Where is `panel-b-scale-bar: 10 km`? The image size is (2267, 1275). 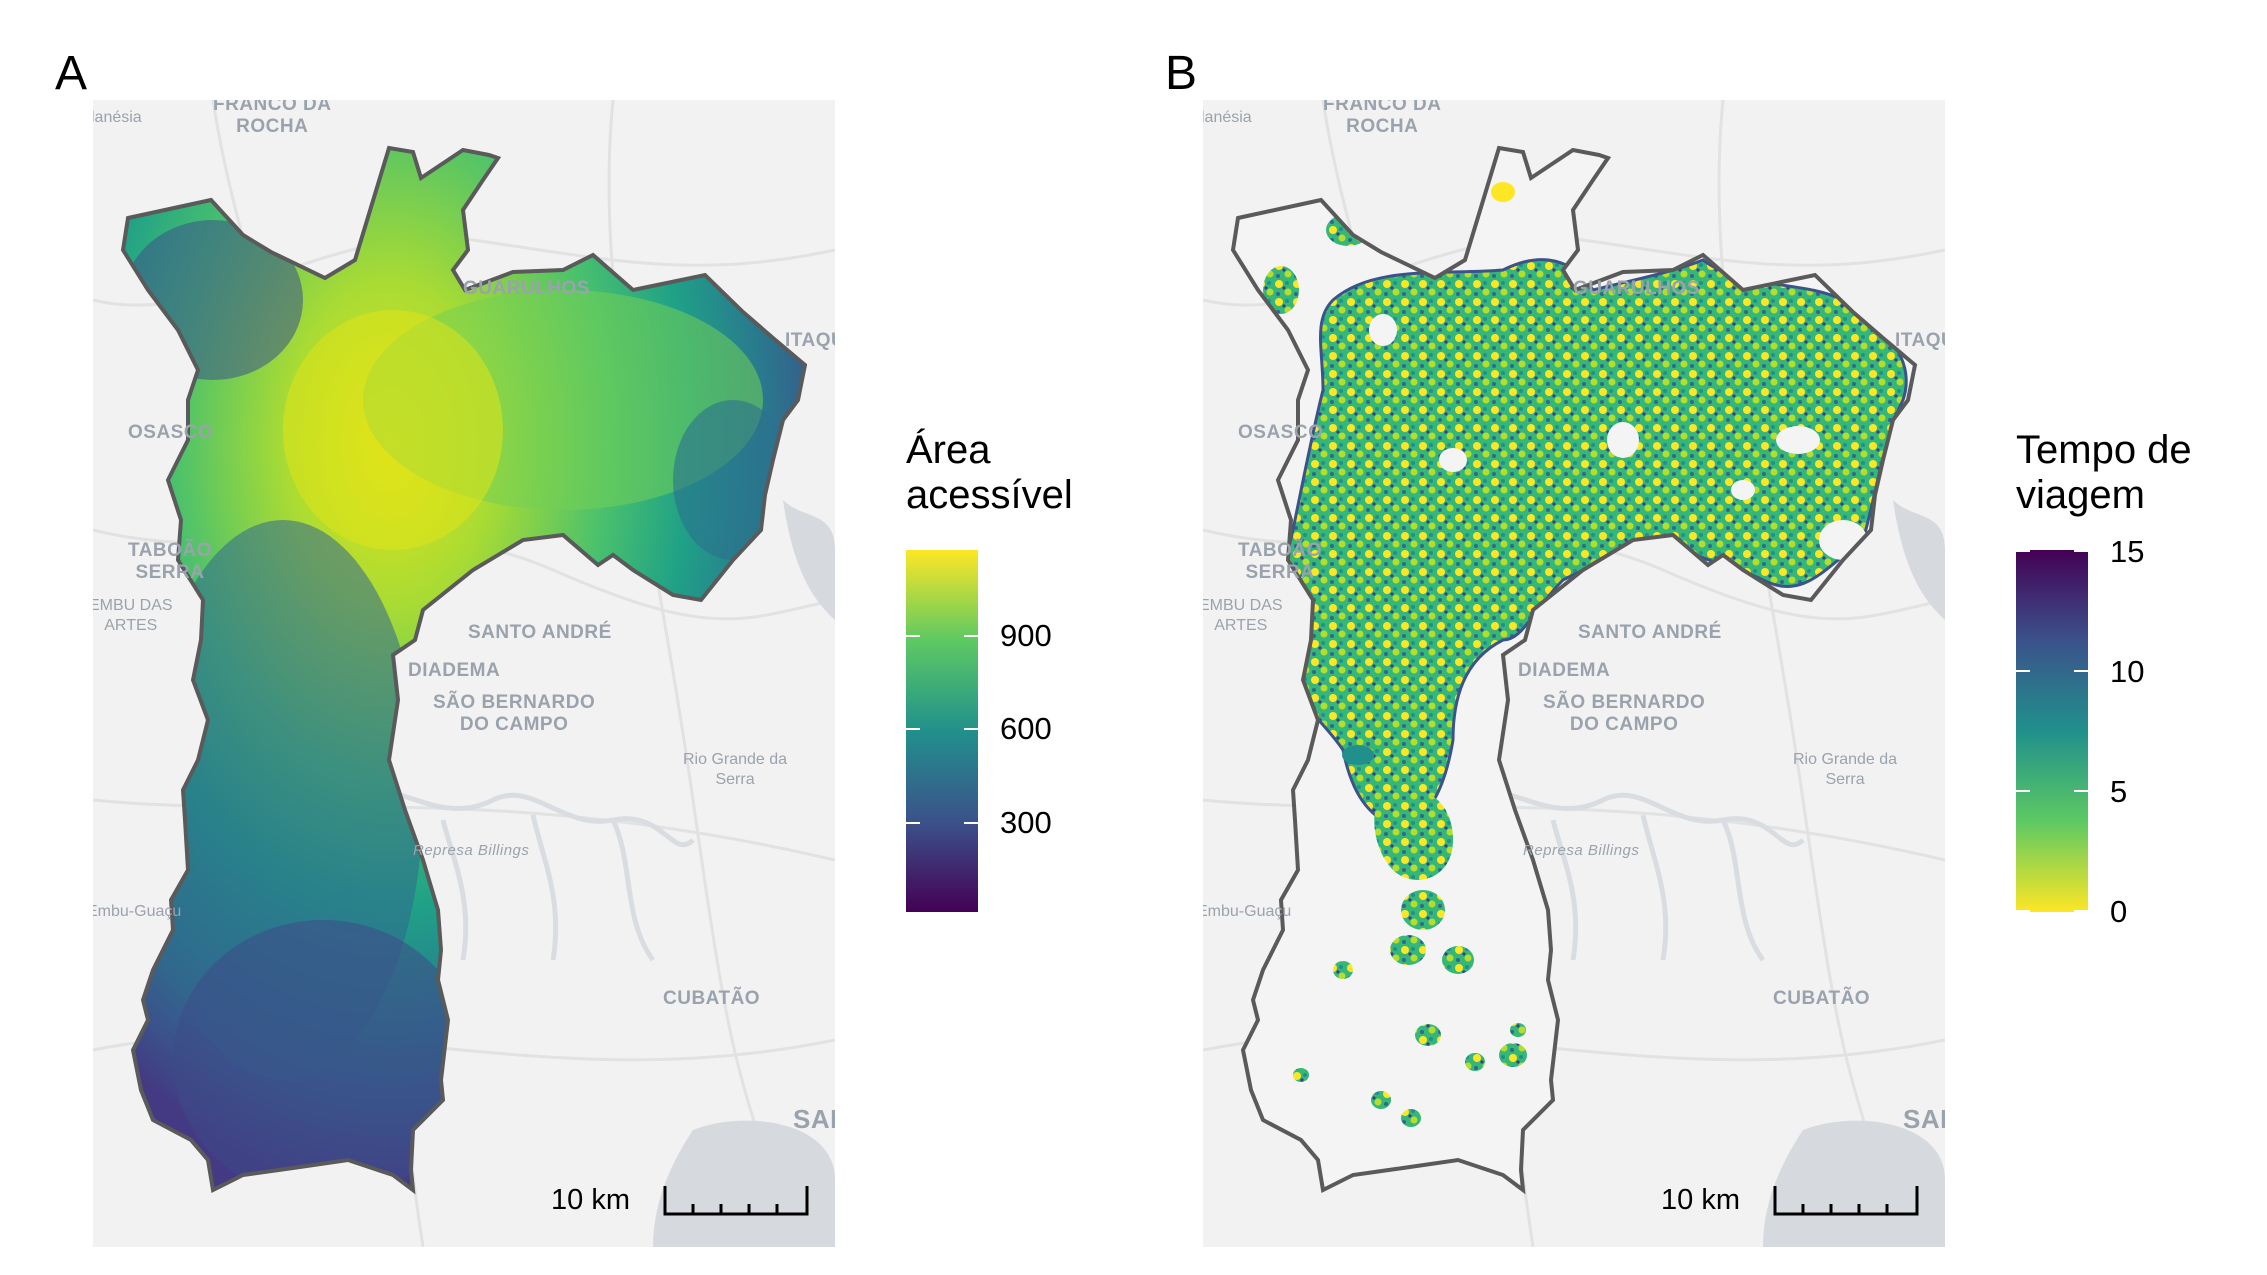
panel-b-scale-bar: 10 km is located at coordinates (1796, 1198).